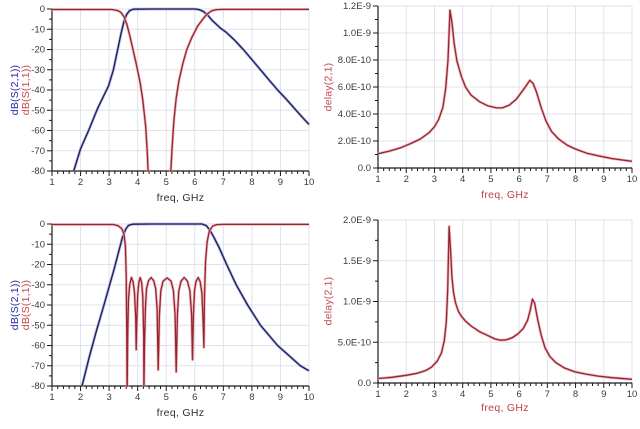  I want to click on svg-text: 5.0E-10, so click(354, 342).